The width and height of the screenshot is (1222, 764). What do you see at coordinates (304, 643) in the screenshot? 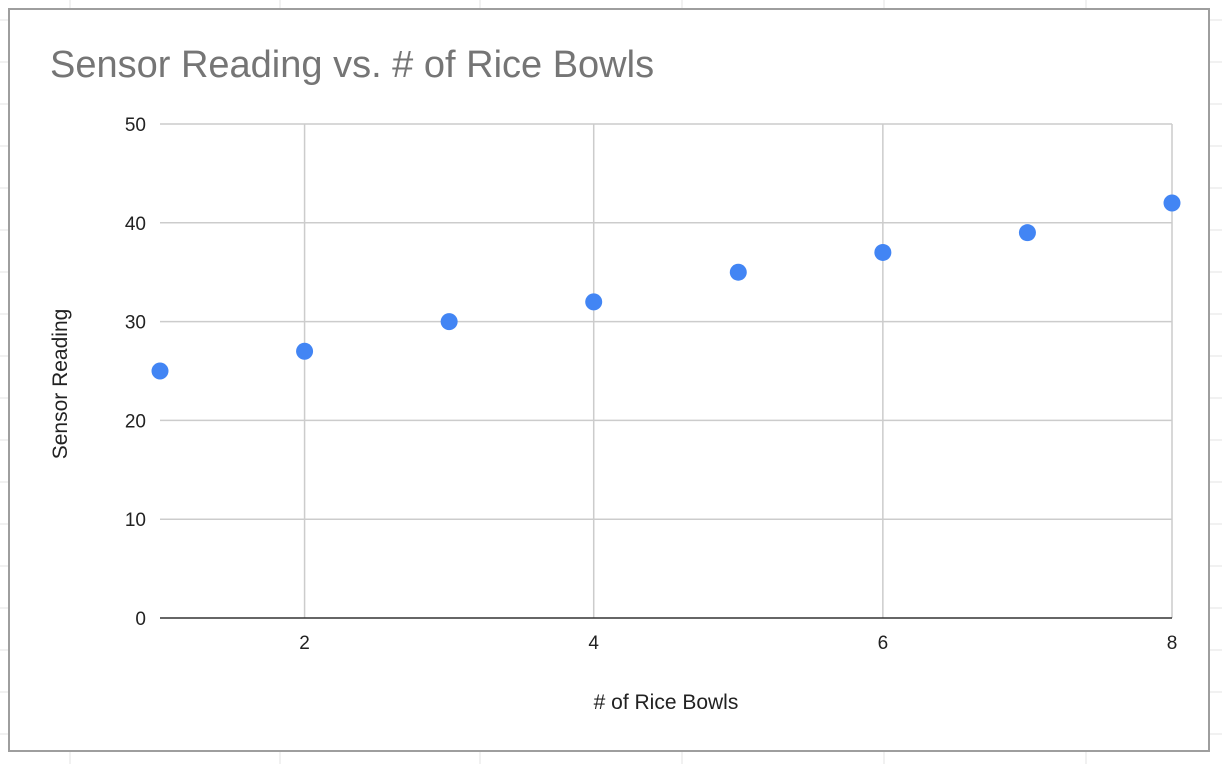
I see `x-tick-label: 2` at bounding box center [304, 643].